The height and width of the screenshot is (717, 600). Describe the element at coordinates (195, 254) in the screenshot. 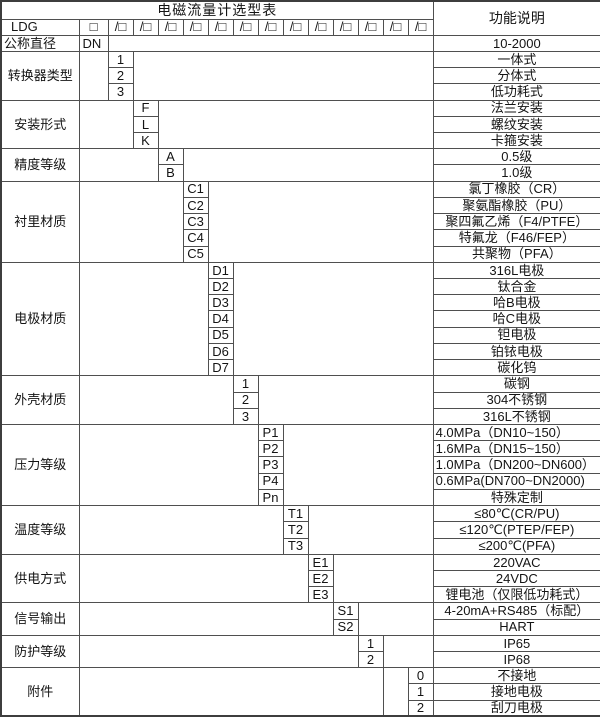

I see `code-cell: C5` at that location.